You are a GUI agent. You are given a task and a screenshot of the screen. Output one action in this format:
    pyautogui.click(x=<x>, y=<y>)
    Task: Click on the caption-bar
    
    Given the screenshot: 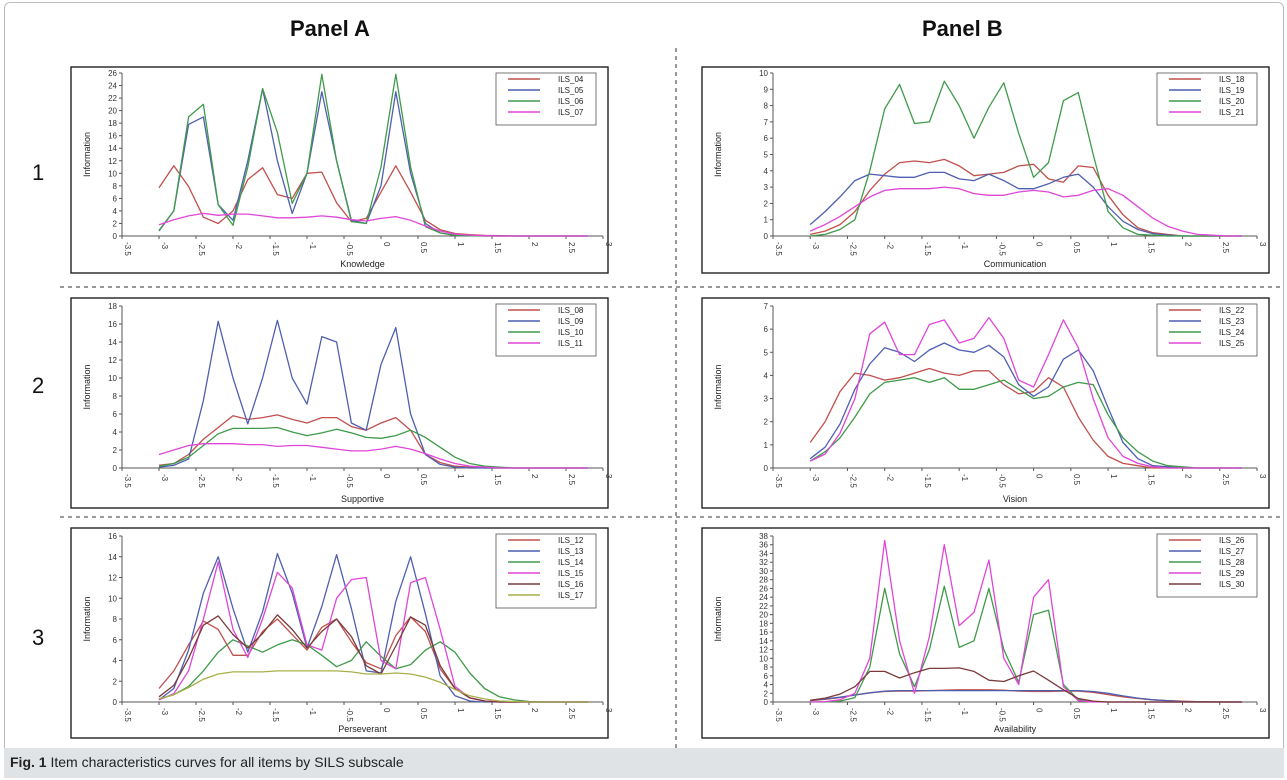 What is the action you would take?
    pyautogui.click(x=644, y=763)
    